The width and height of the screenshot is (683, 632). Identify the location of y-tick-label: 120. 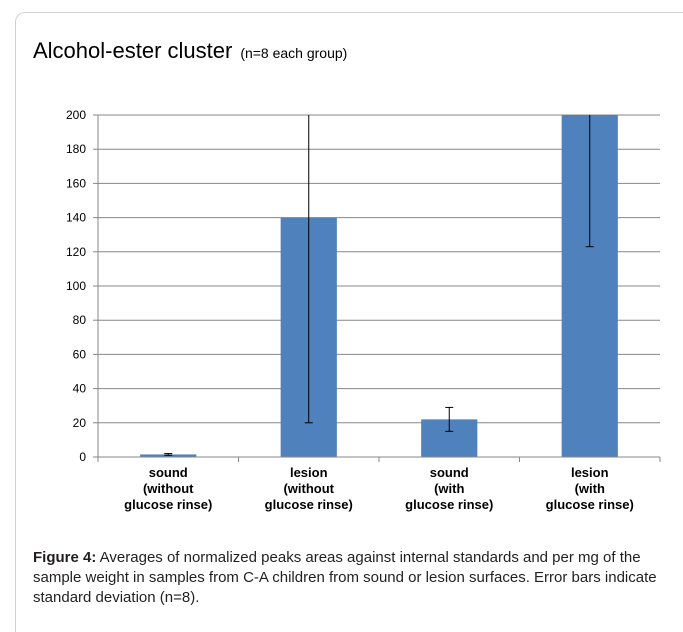
(76, 252).